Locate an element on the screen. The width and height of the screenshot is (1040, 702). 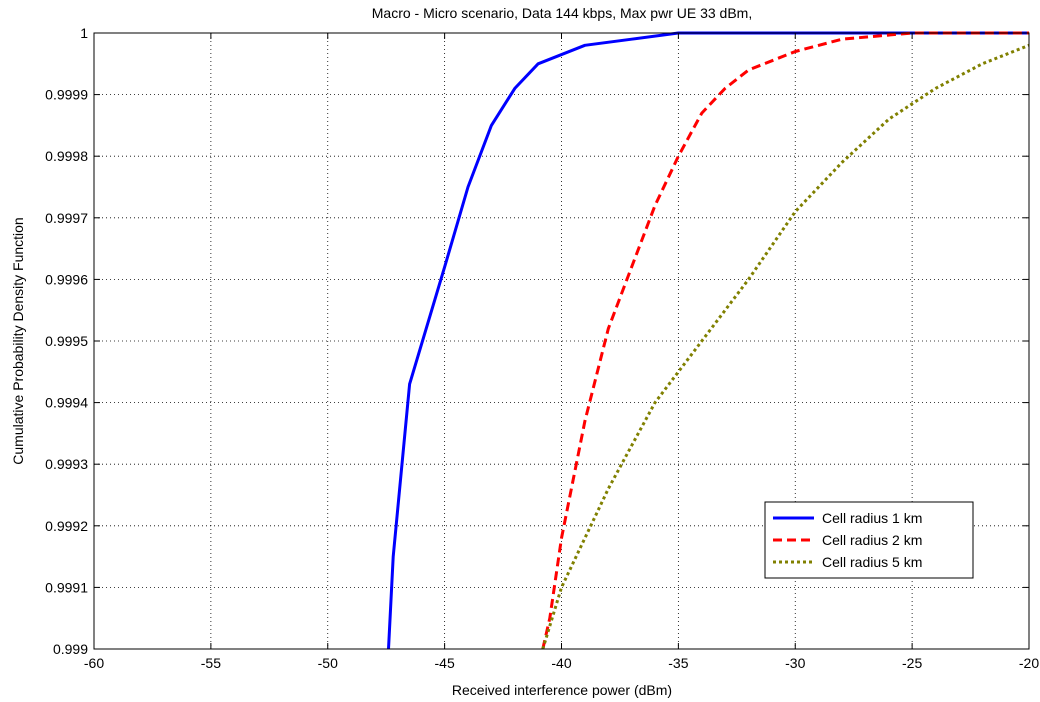
x-tick-label: -20 is located at coordinates (1029, 663).